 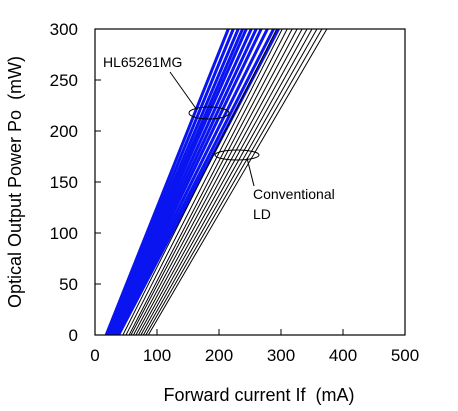 I want to click on y-tick-label-300: 300, so click(x=64, y=29).